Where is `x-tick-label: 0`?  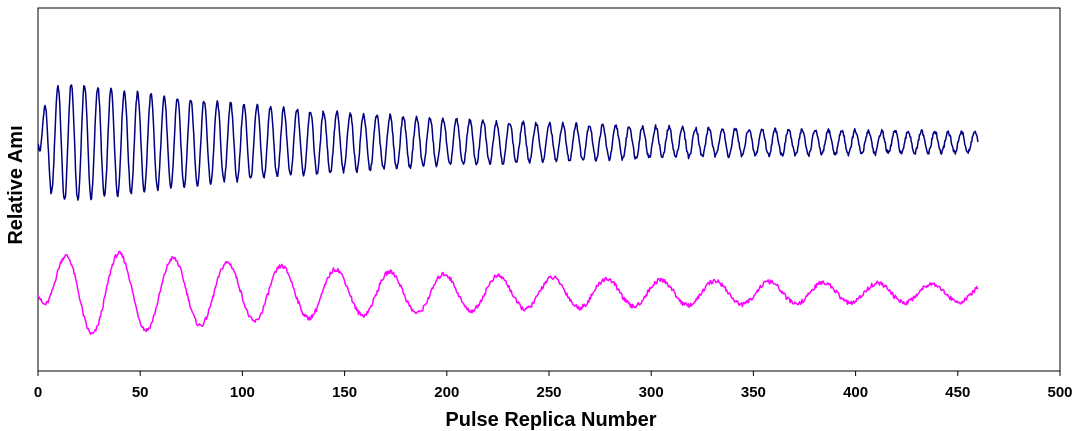 x-tick-label: 0 is located at coordinates (38, 392).